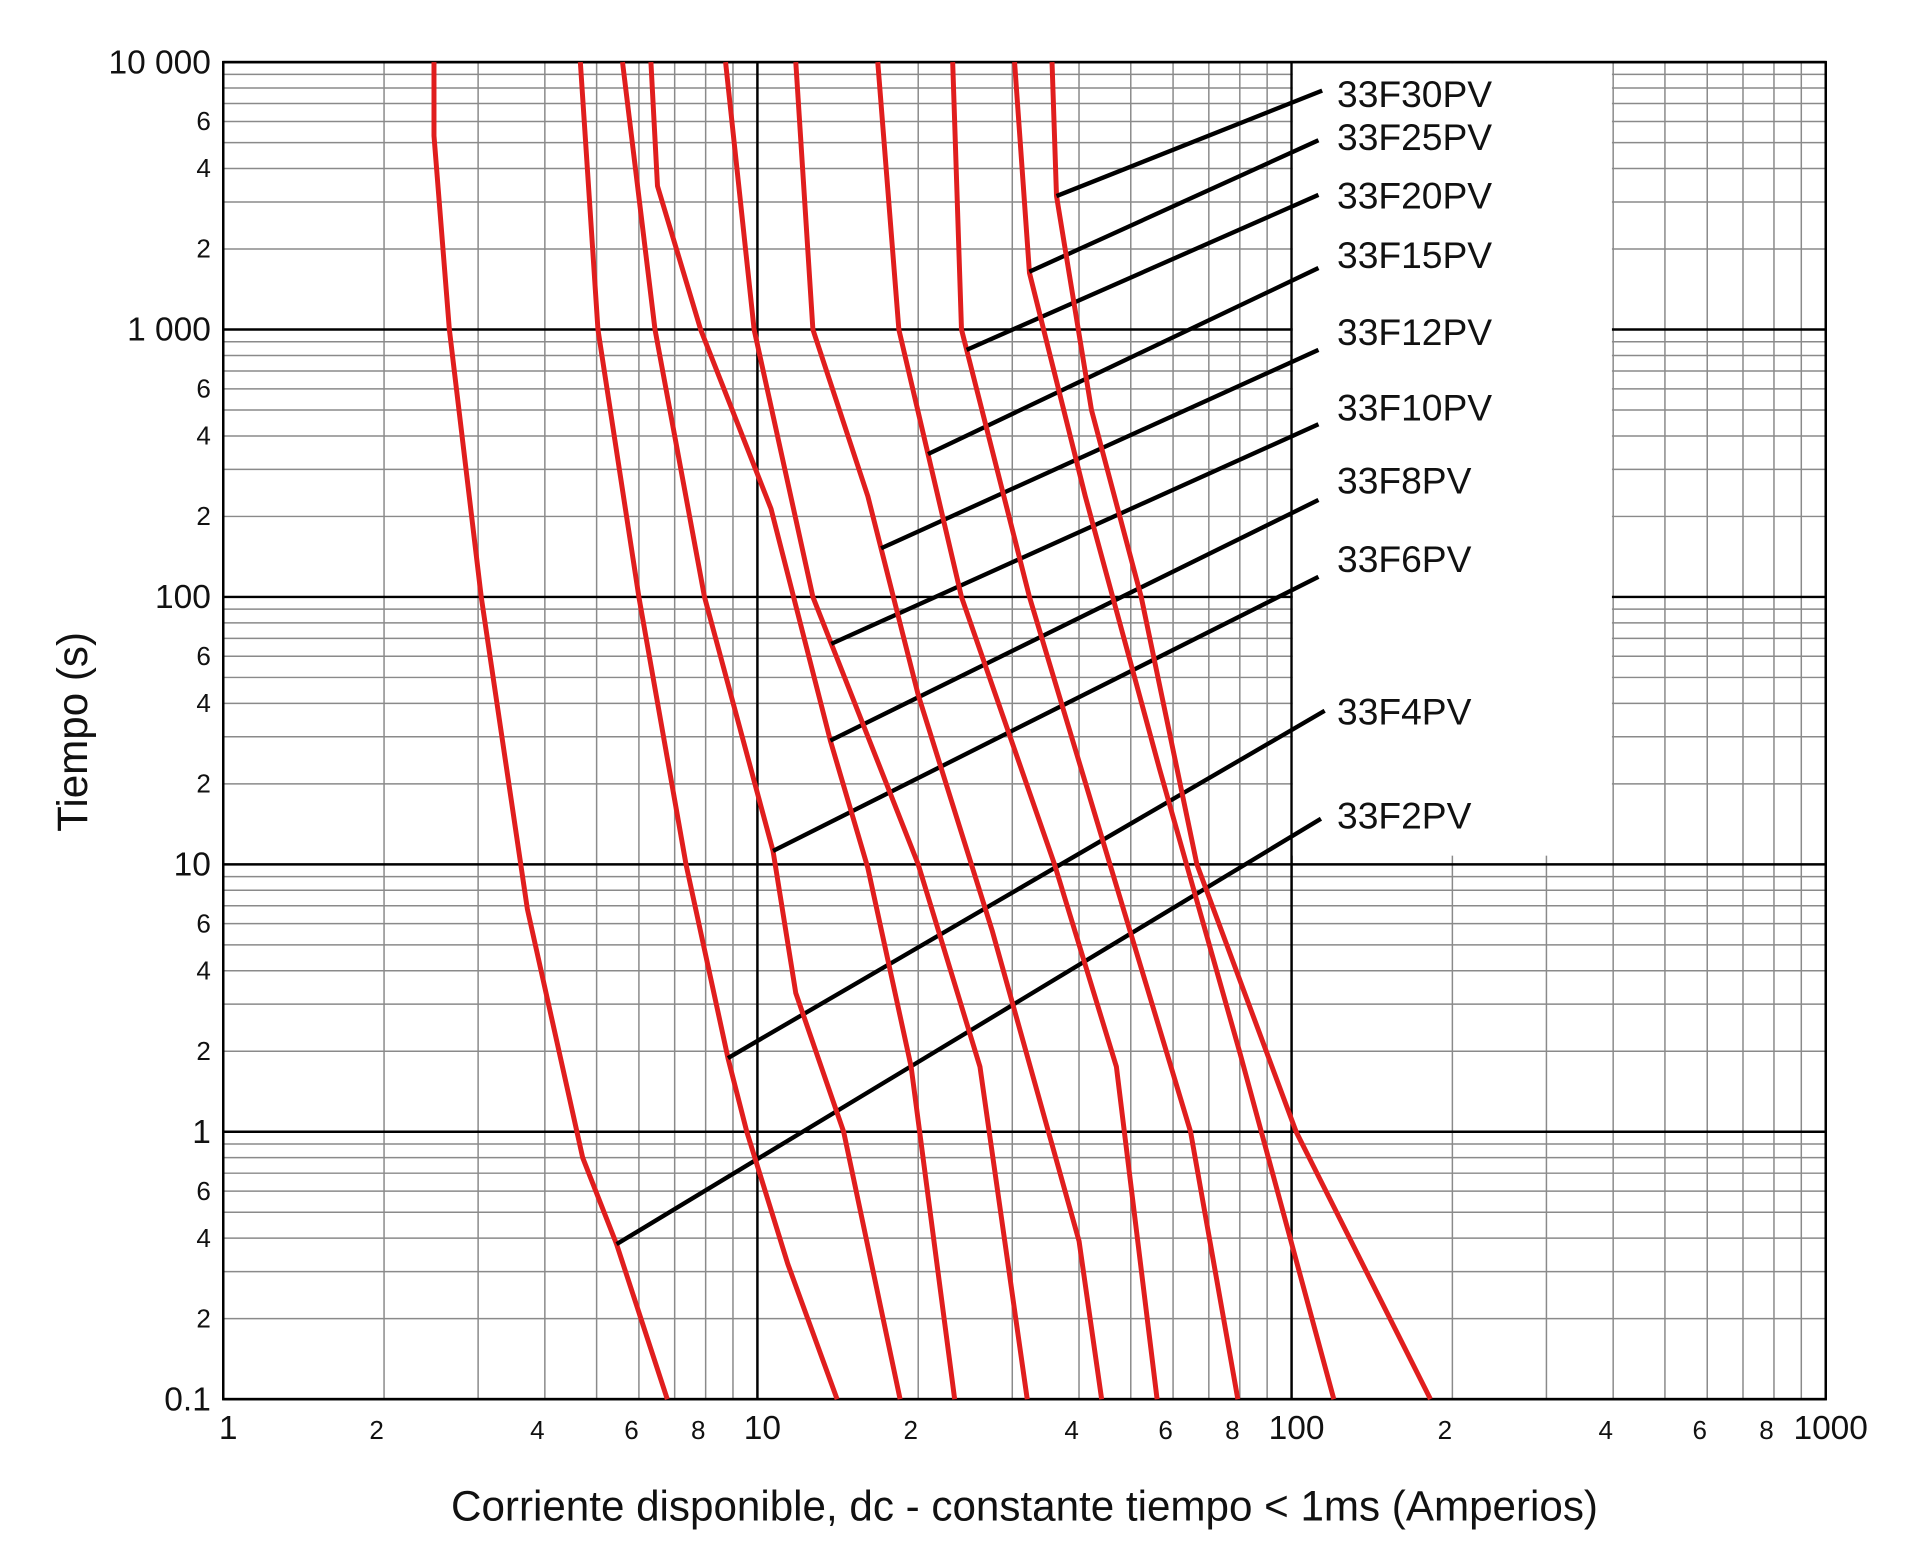 This screenshot has width=1920, height=1563. Describe the element at coordinates (762, 1428) in the screenshot. I see `x-tick-label: 10` at that location.